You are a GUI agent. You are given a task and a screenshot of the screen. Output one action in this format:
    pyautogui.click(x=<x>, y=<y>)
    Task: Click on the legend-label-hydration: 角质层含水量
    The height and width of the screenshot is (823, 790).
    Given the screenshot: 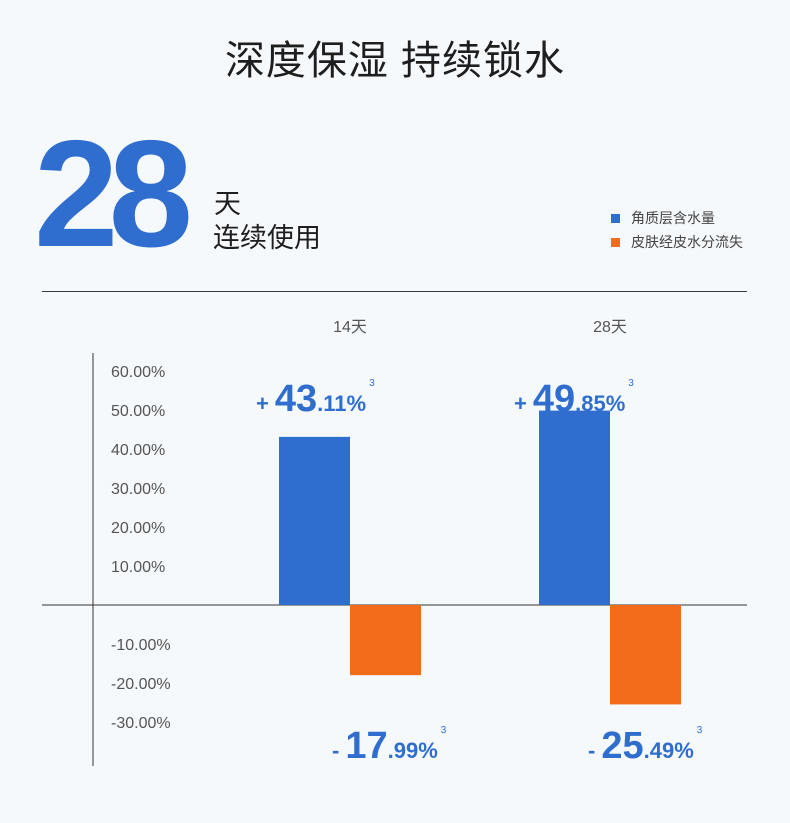 What is the action you would take?
    pyautogui.click(x=673, y=218)
    